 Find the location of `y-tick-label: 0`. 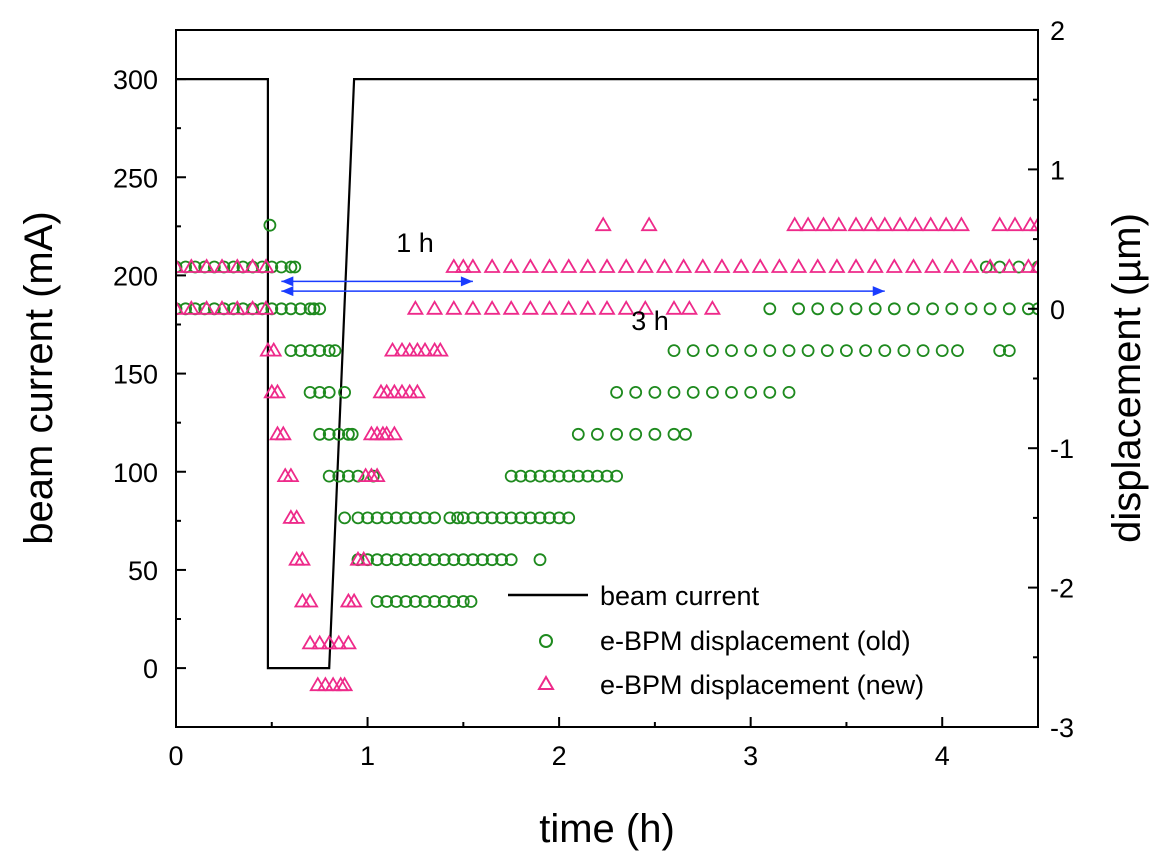

y-tick-label: 0 is located at coordinates (150, 669).